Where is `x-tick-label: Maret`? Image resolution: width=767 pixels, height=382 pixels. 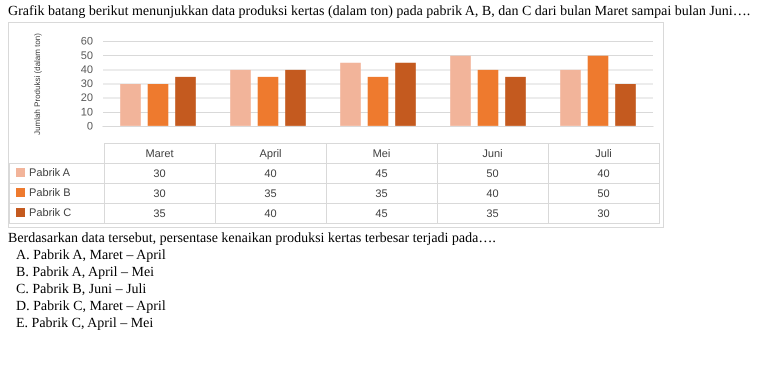
x-tick-label: Maret is located at coordinates (159, 154).